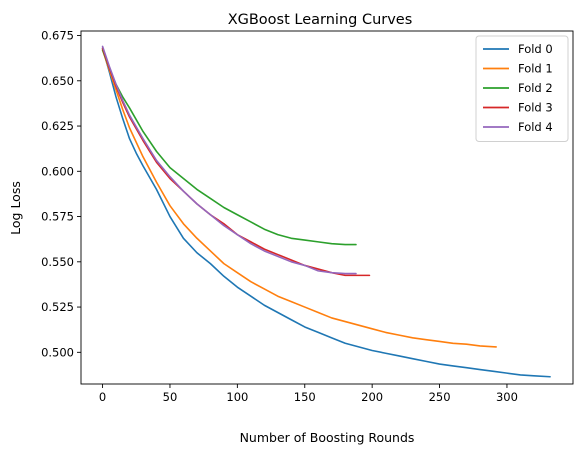 The width and height of the screenshot is (584, 455). What do you see at coordinates (57, 262) in the screenshot?
I see `y-tick-label: 0.550` at bounding box center [57, 262].